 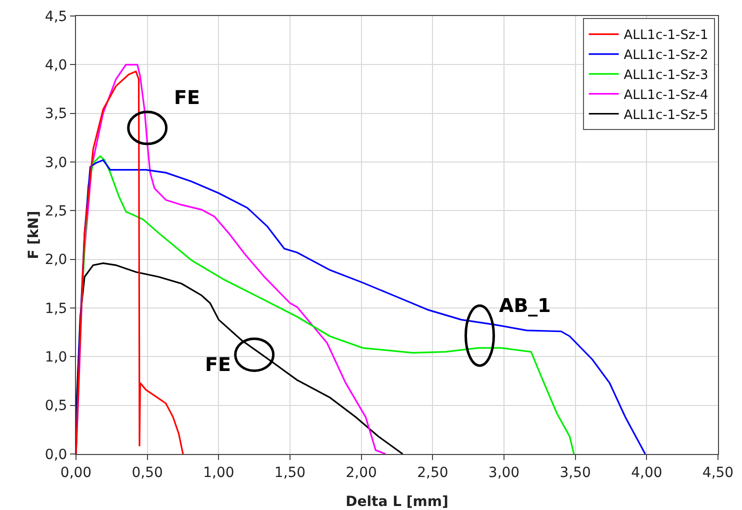 I want to click on legend-label: ALL1c-1-Sz-3, so click(x=666, y=76).